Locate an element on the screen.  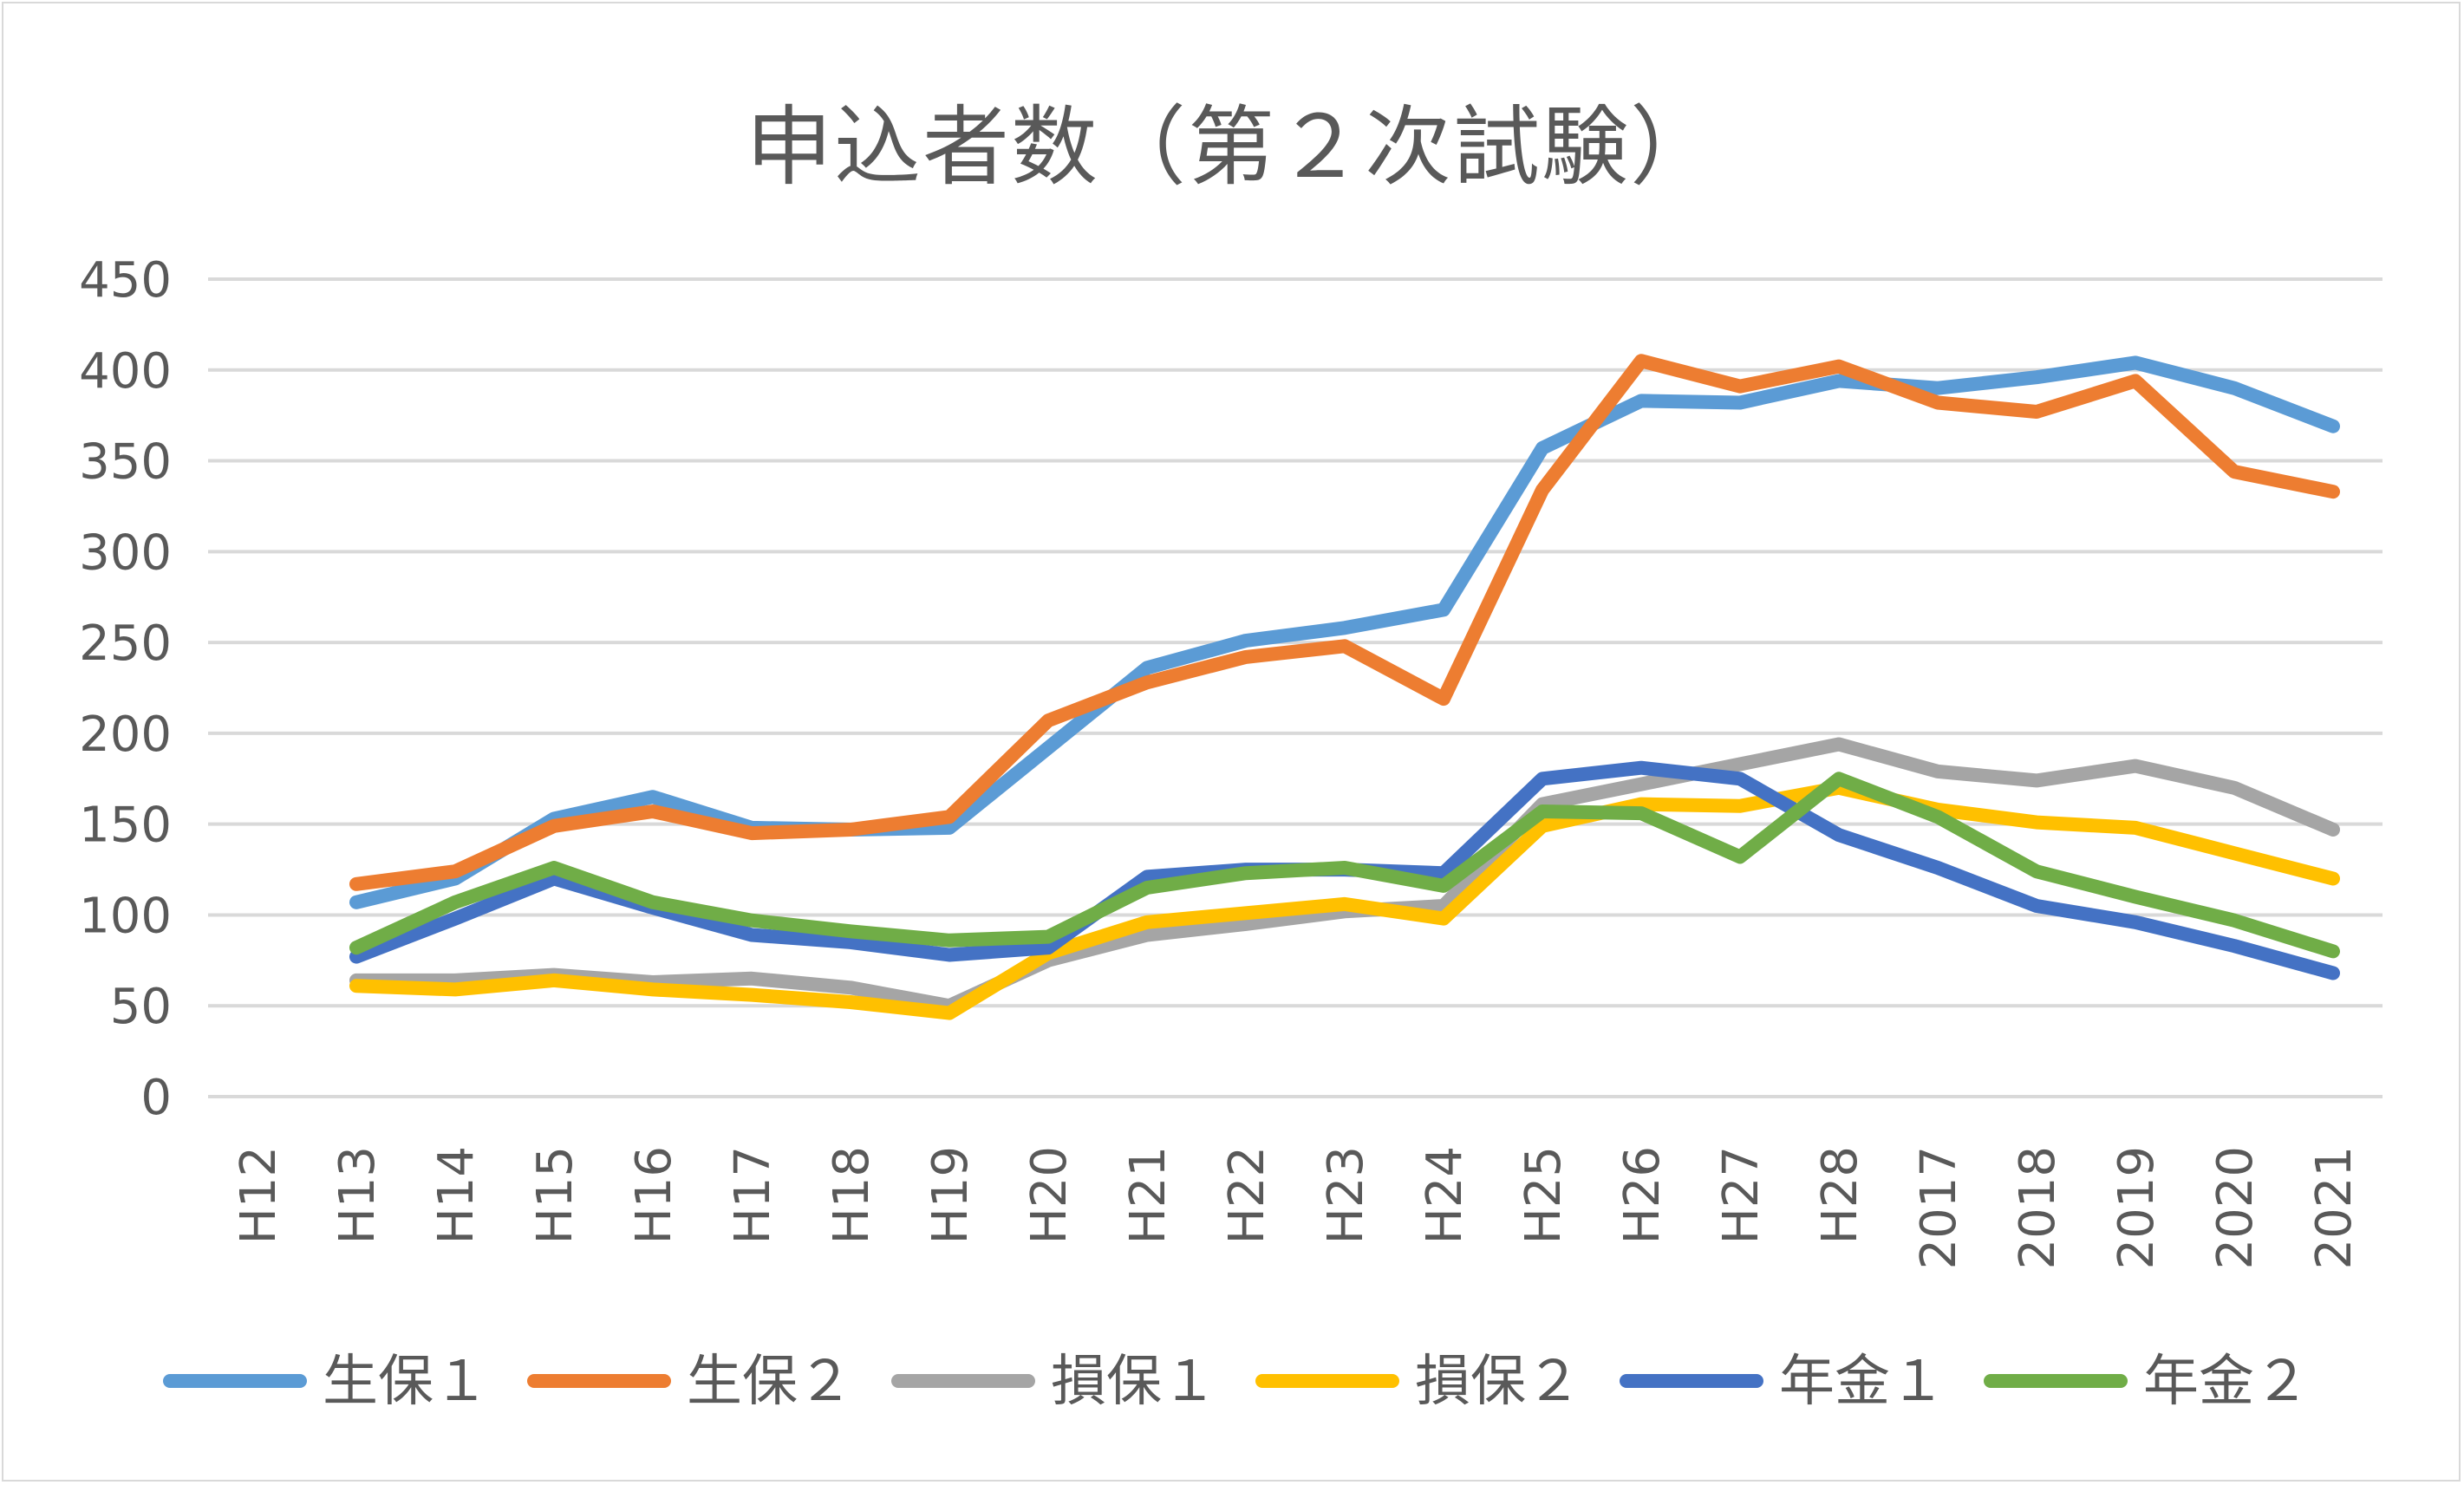
y-tick-label: 200 is located at coordinates (125, 735).